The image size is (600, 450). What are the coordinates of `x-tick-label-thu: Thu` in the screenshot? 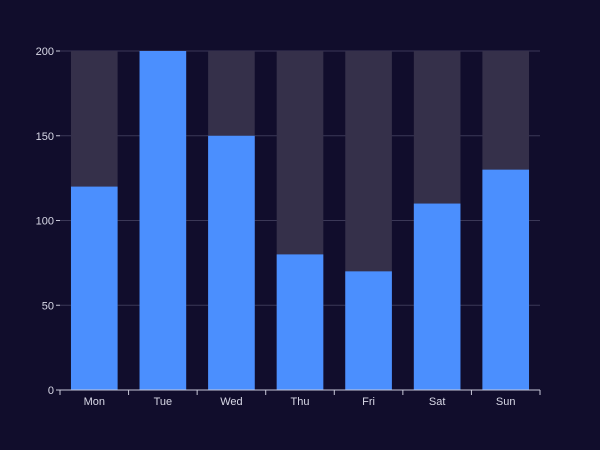 It's located at (300, 402).